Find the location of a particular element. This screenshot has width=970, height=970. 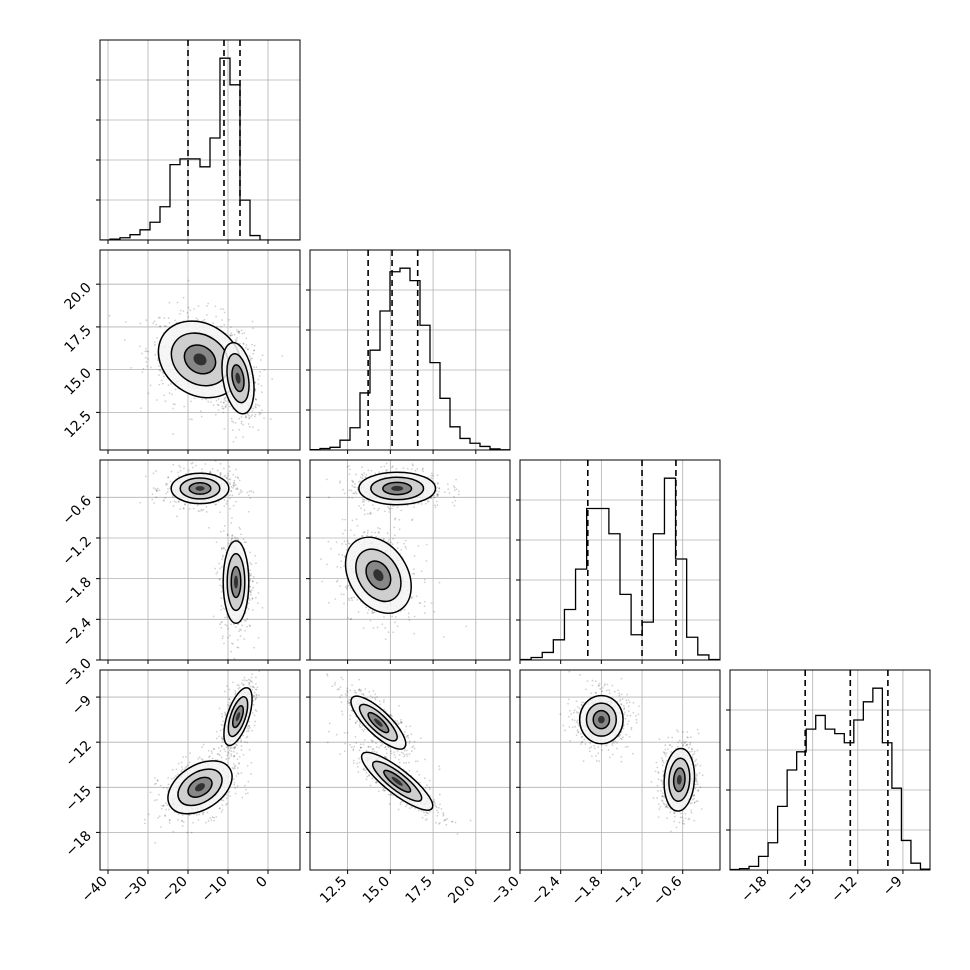

y-tick-label: 20.0 is located at coordinates (77, 296).